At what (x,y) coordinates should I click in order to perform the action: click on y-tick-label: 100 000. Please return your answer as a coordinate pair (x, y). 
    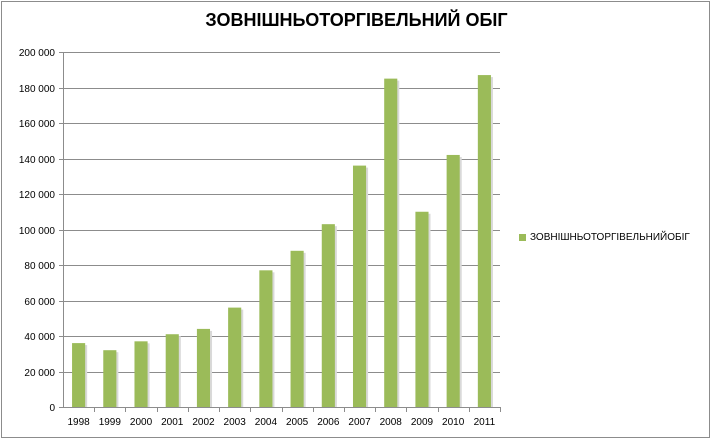
    Looking at the image, I should click on (37, 231).